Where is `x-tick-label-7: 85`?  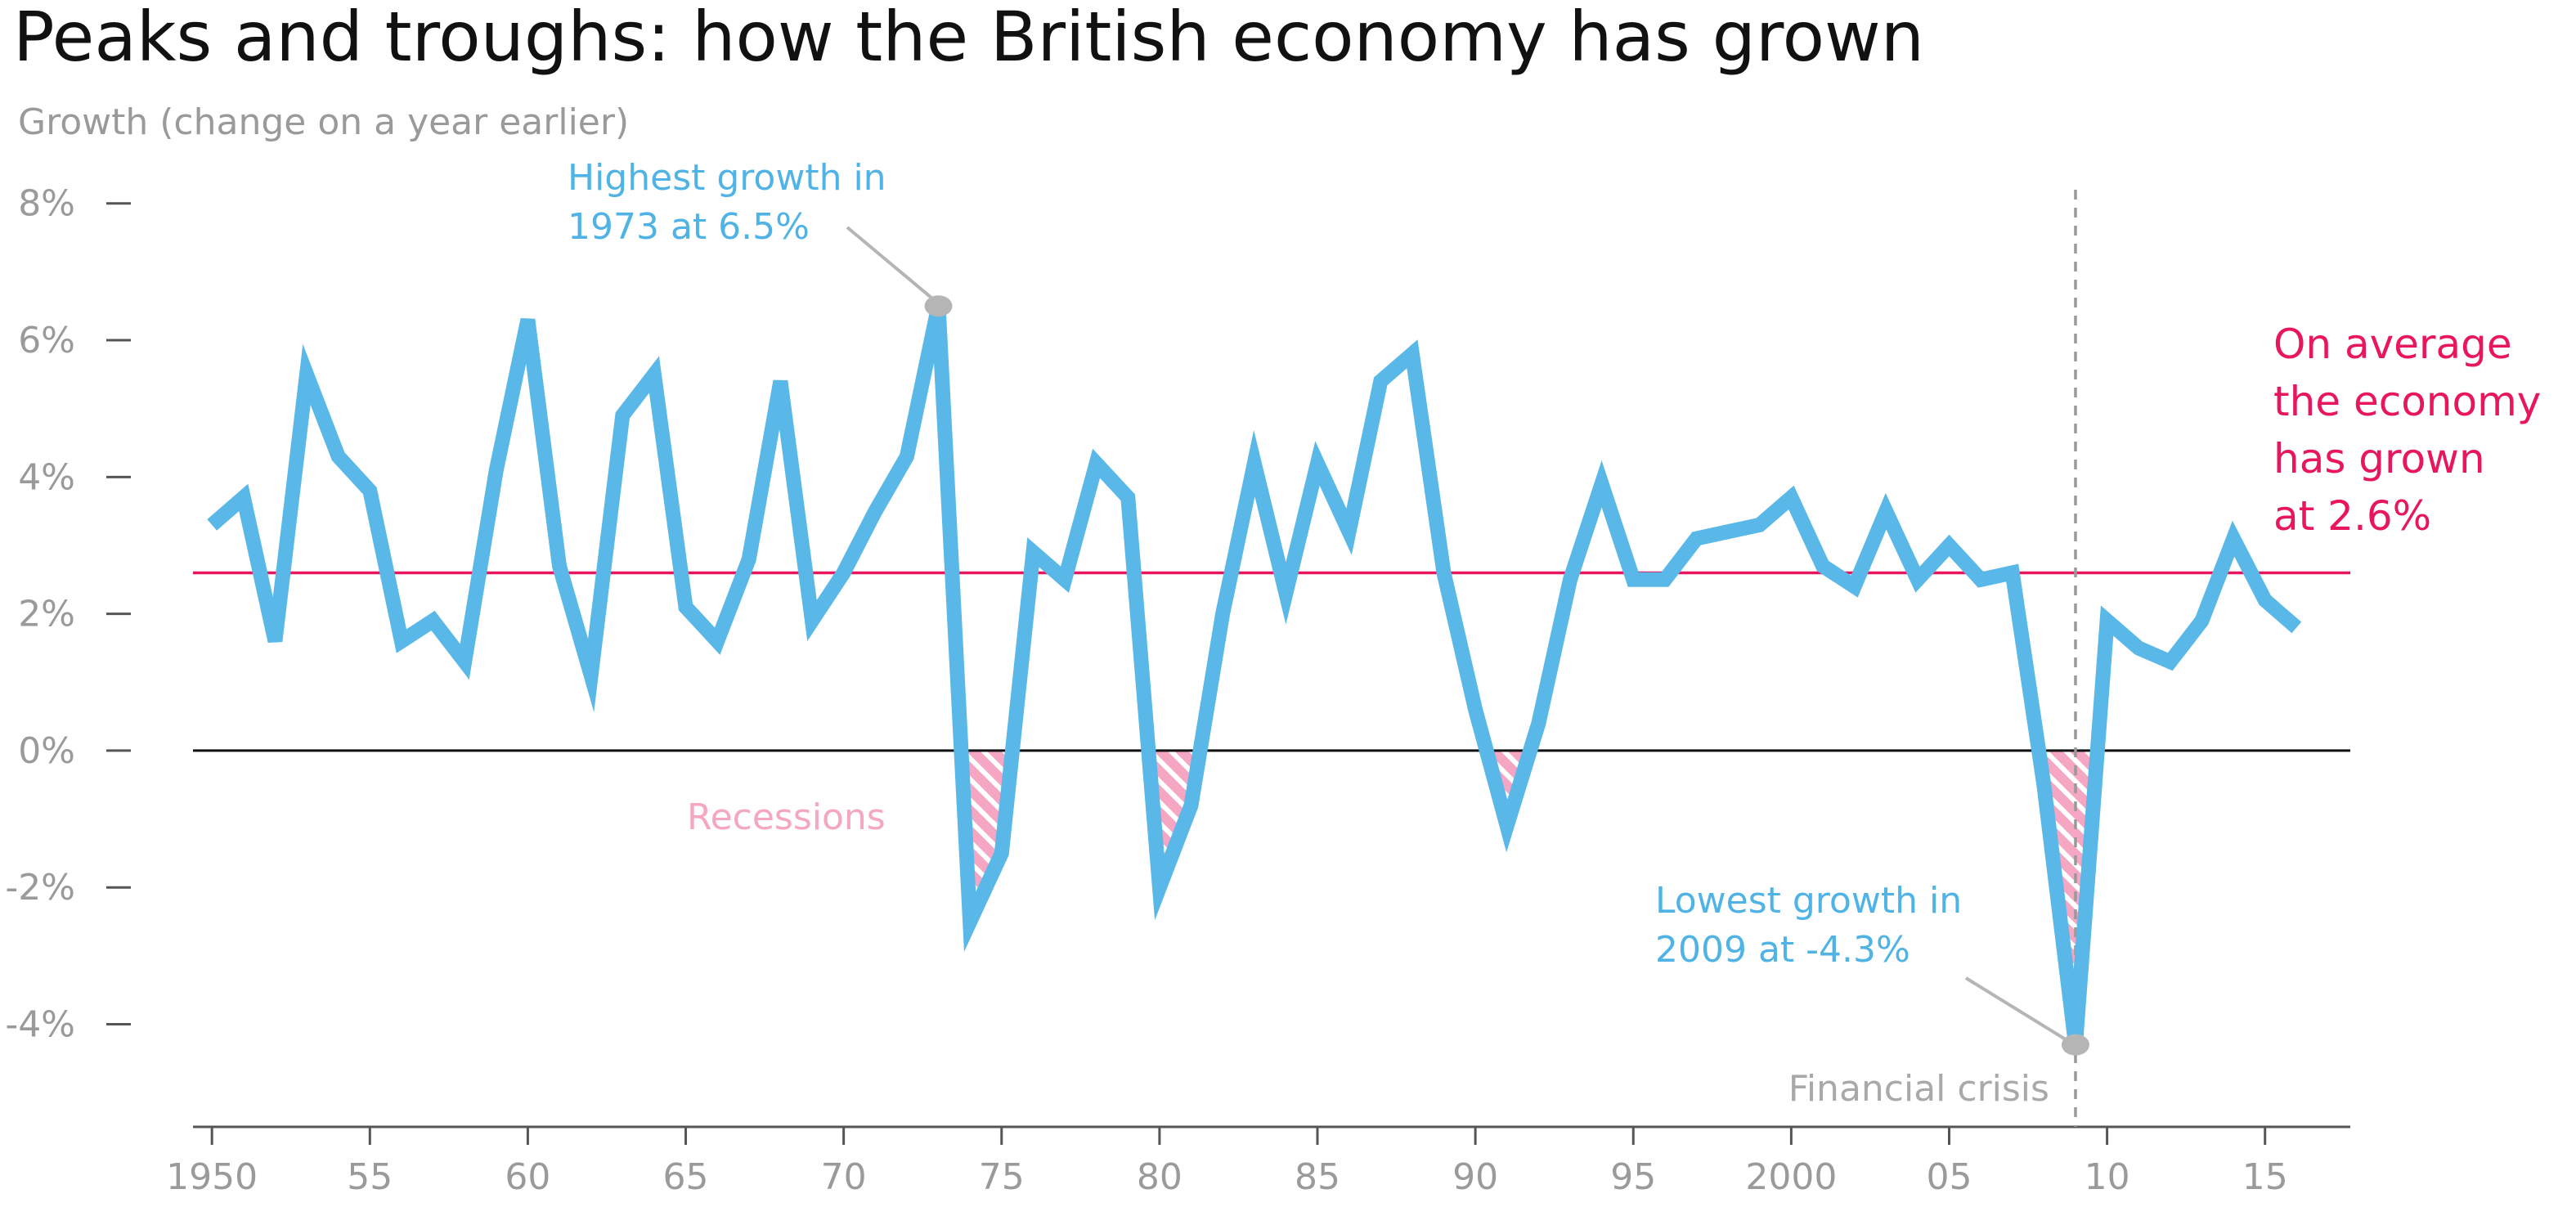 x-tick-label-7: 85 is located at coordinates (1318, 1177).